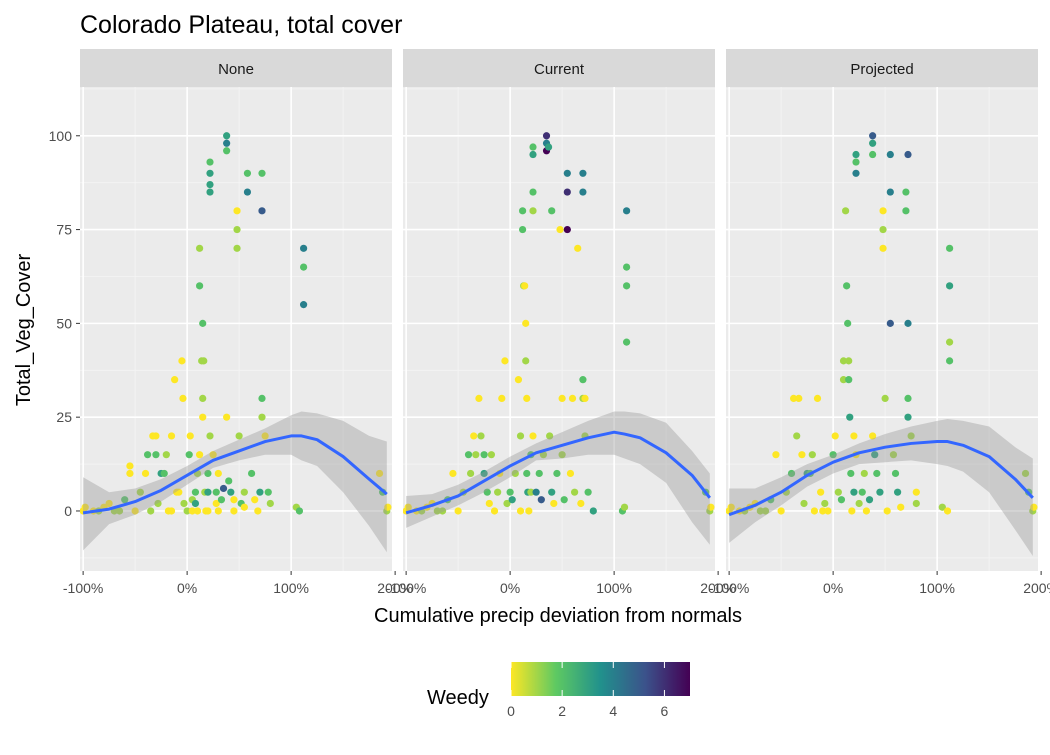 The image size is (1050, 755). What do you see at coordinates (24, 330) in the screenshot?
I see `y-axis-title: Total_Veg_Cover` at bounding box center [24, 330].